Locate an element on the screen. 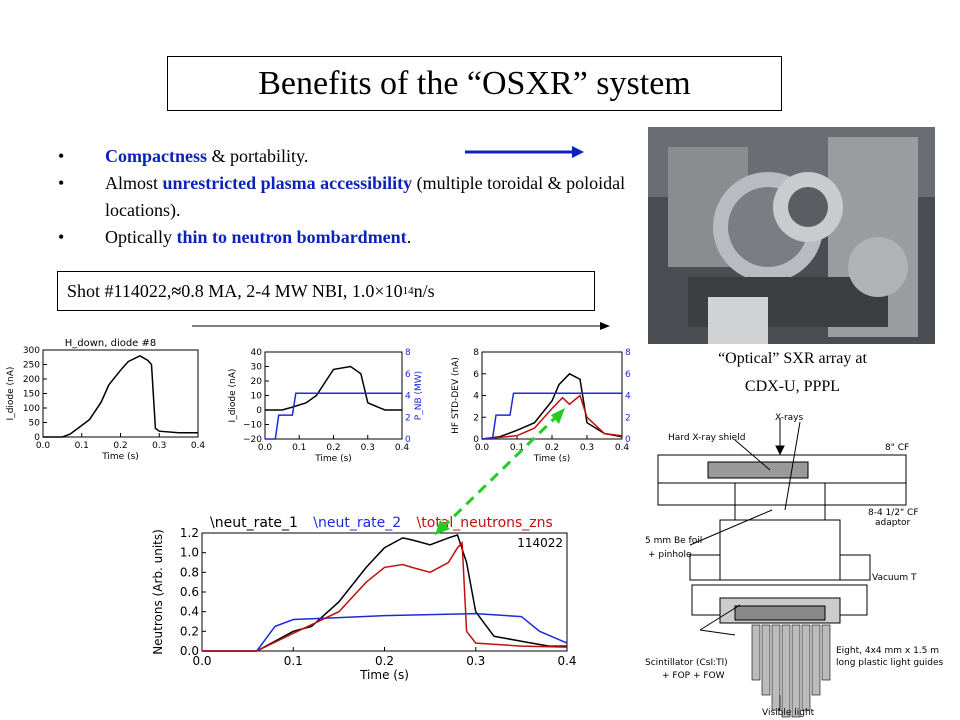  y-tick-label: 0 is located at coordinates (37, 438).